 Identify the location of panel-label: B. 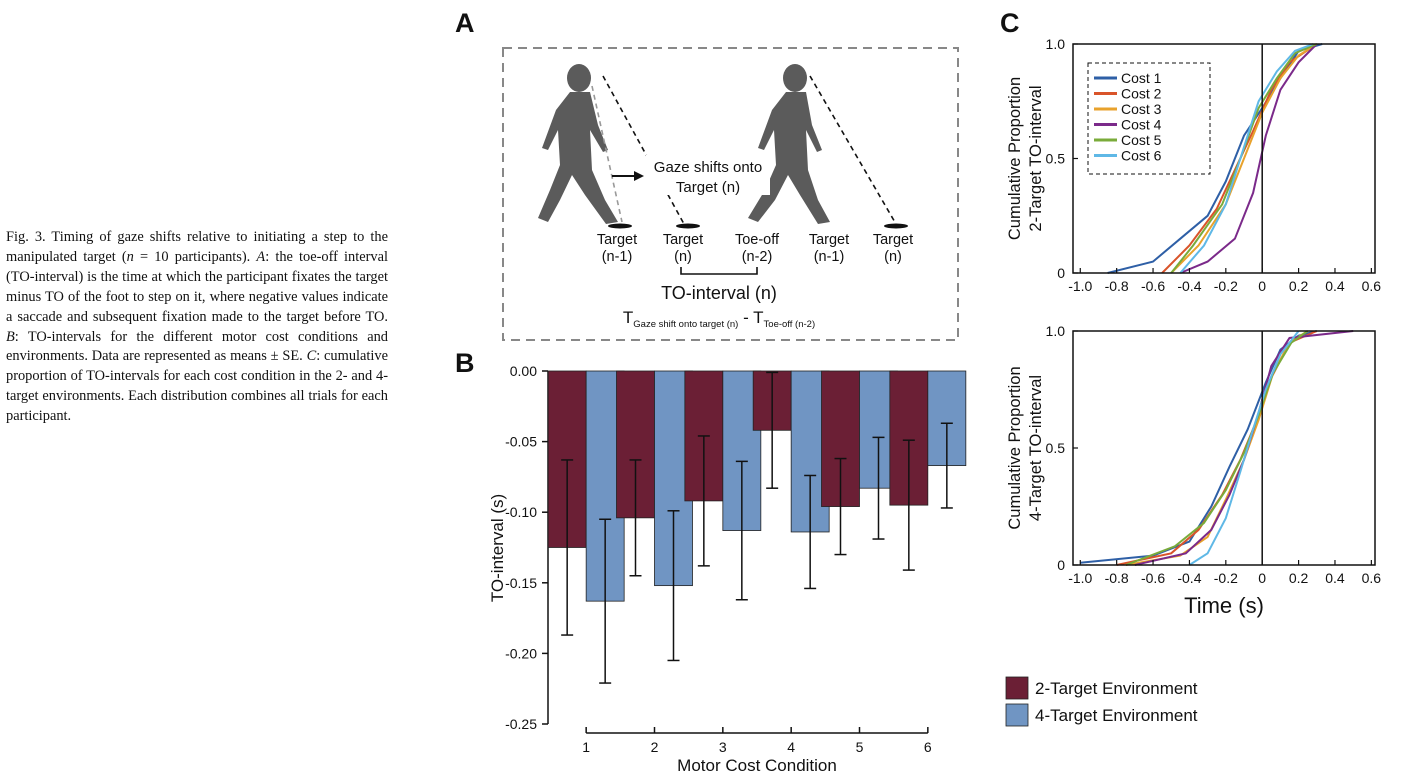
(465, 363).